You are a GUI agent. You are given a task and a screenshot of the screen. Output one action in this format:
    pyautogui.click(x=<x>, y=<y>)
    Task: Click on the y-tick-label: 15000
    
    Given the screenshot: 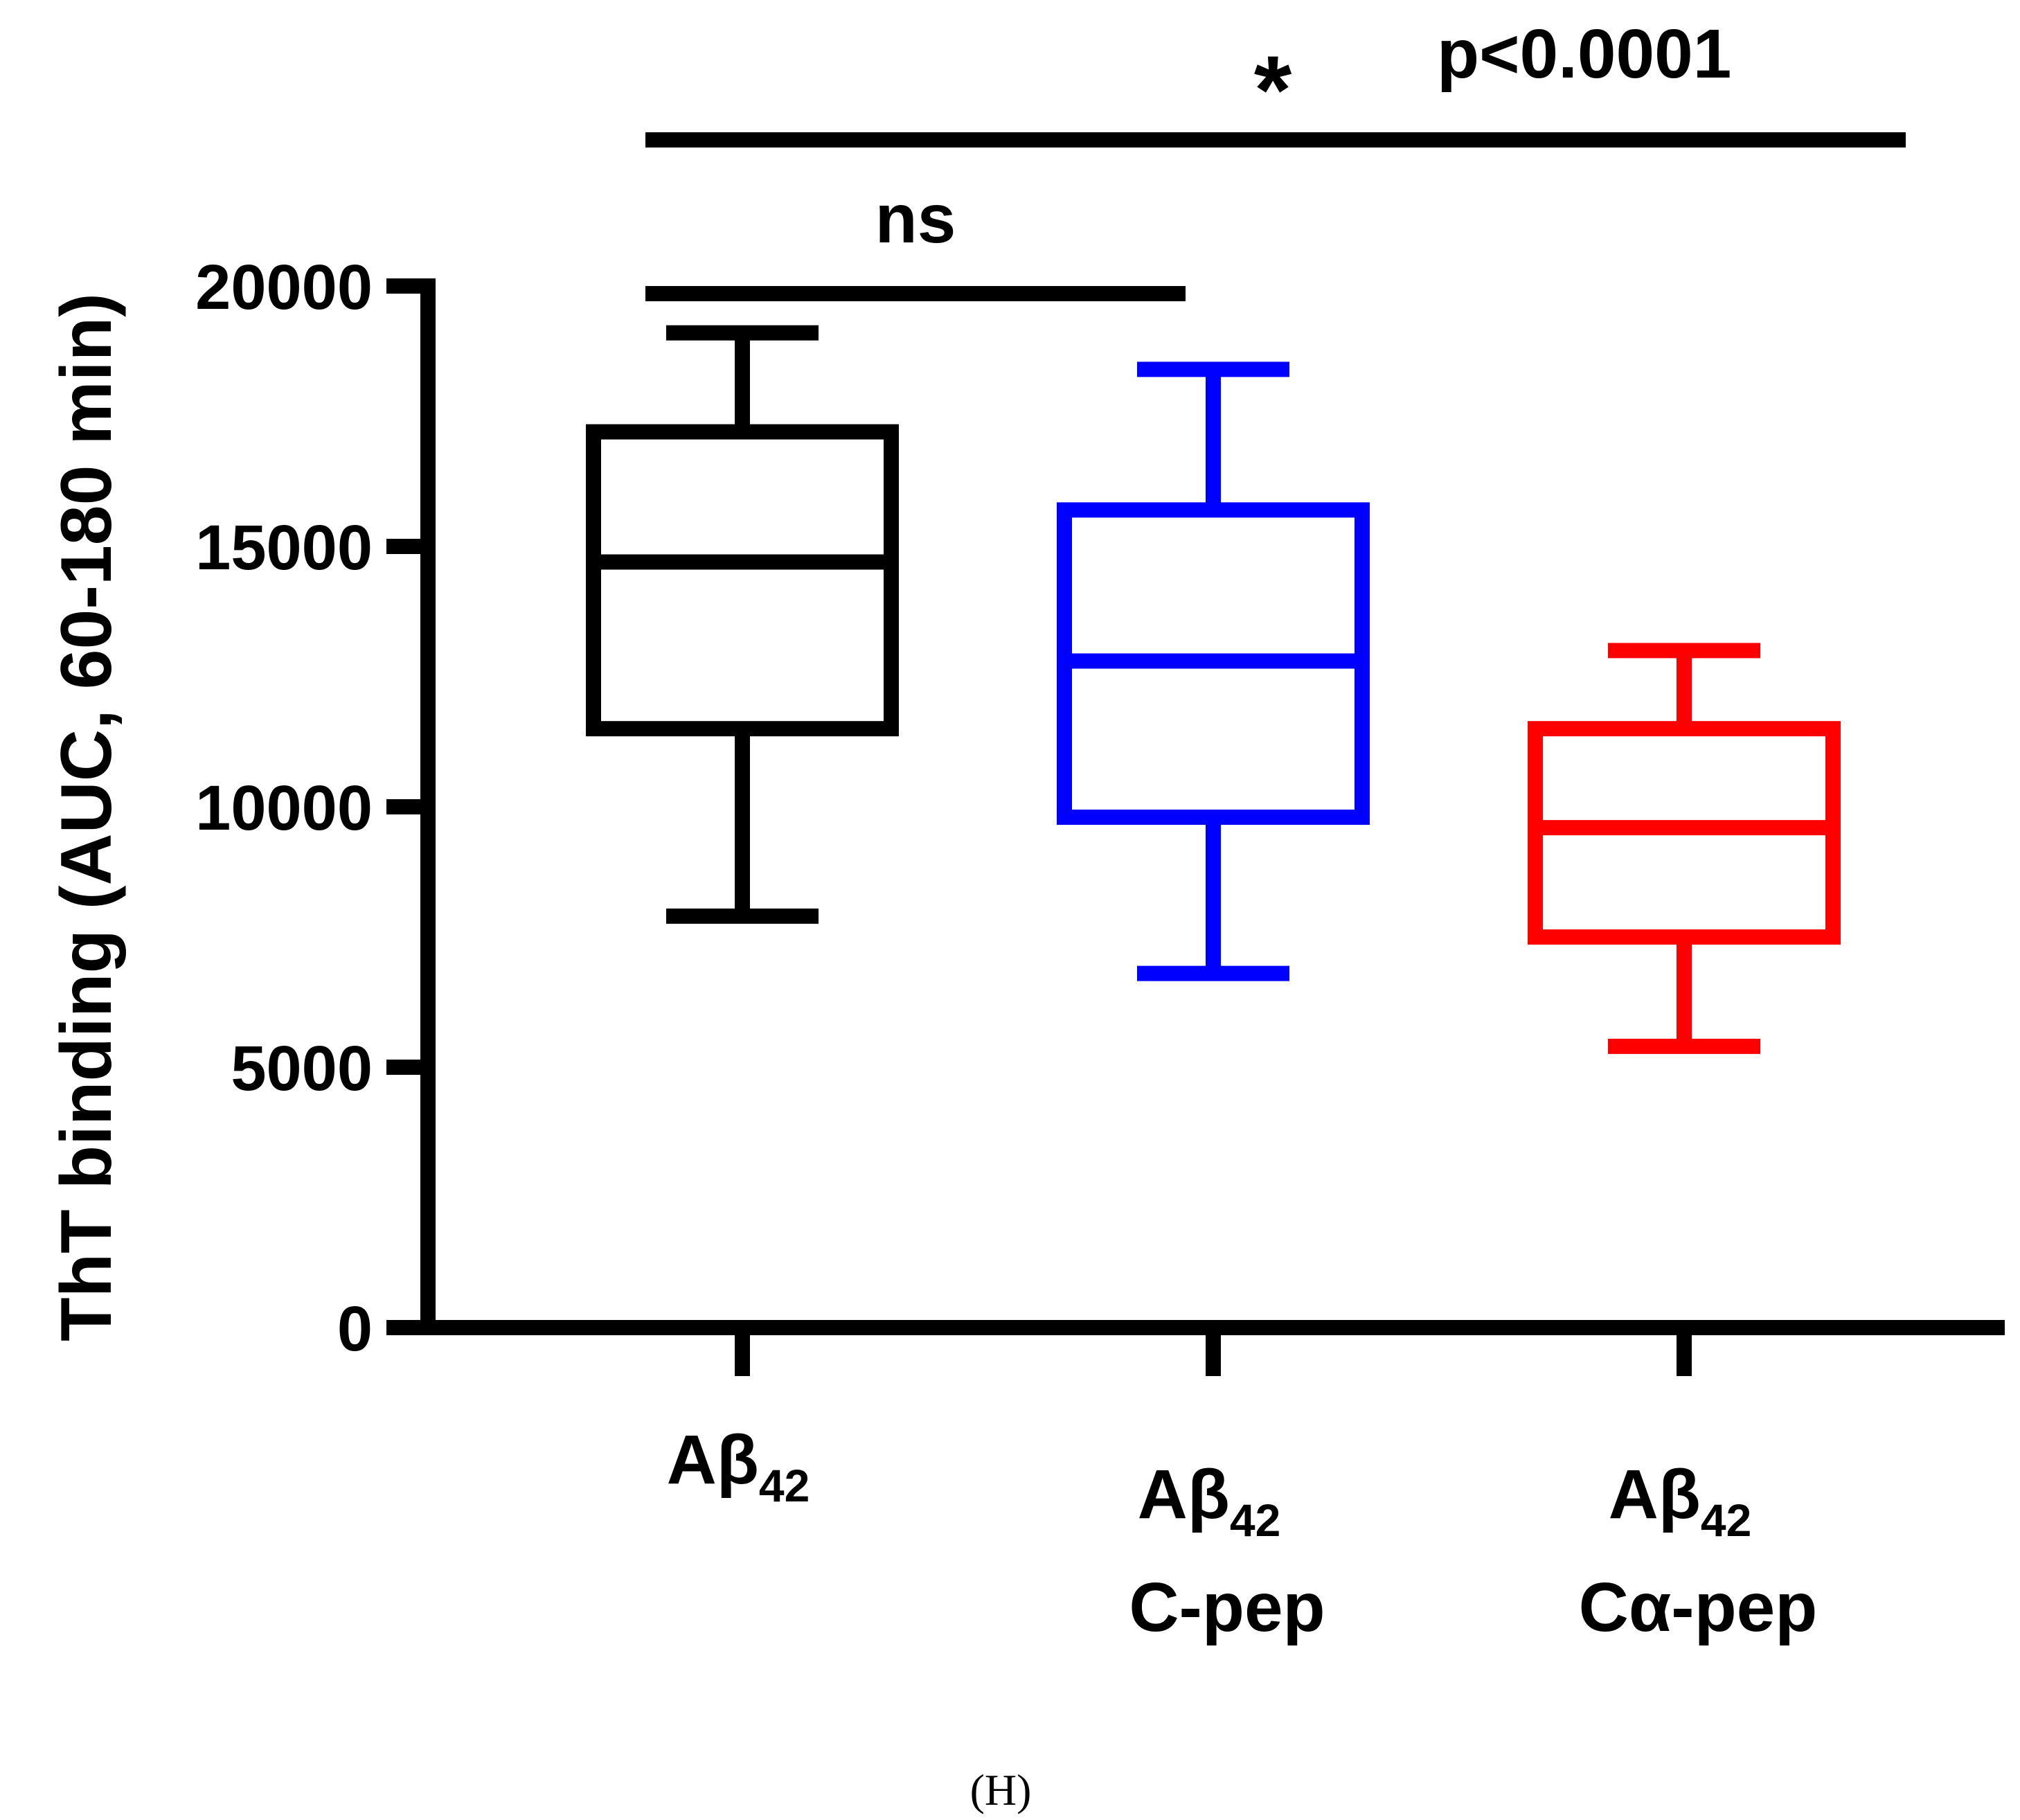 What is the action you would take?
    pyautogui.click(x=284, y=547)
    